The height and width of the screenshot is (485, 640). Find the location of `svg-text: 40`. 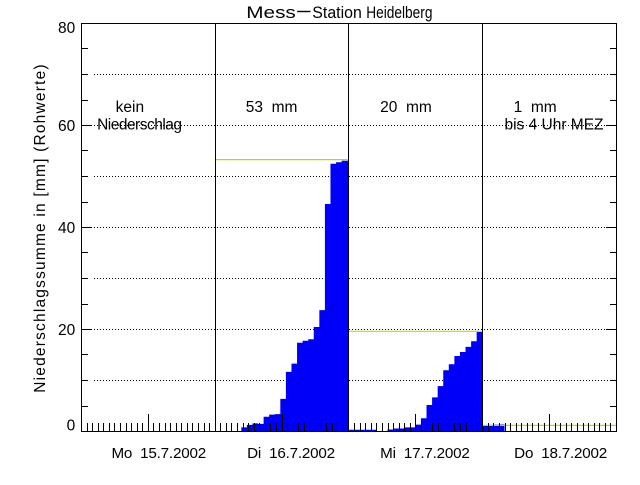

svg-text: 40 is located at coordinates (67, 228).